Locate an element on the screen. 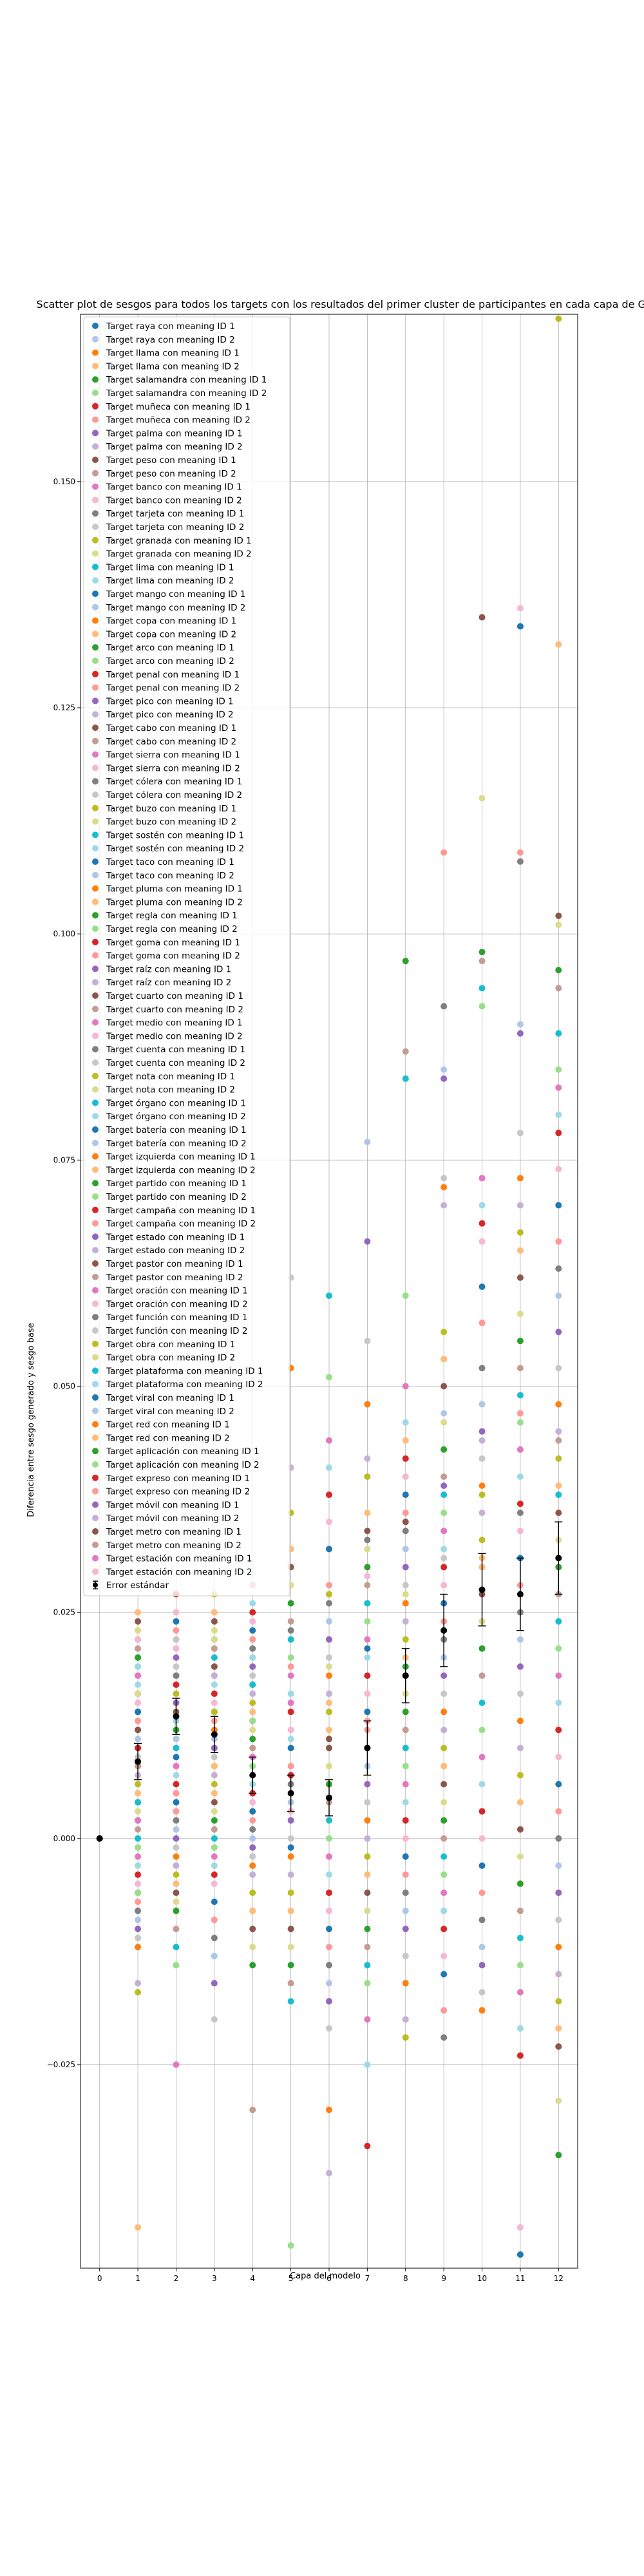 Image resolution: width=644 pixels, height=2576 pixels. legend-label: Error estándar is located at coordinates (137, 1585).